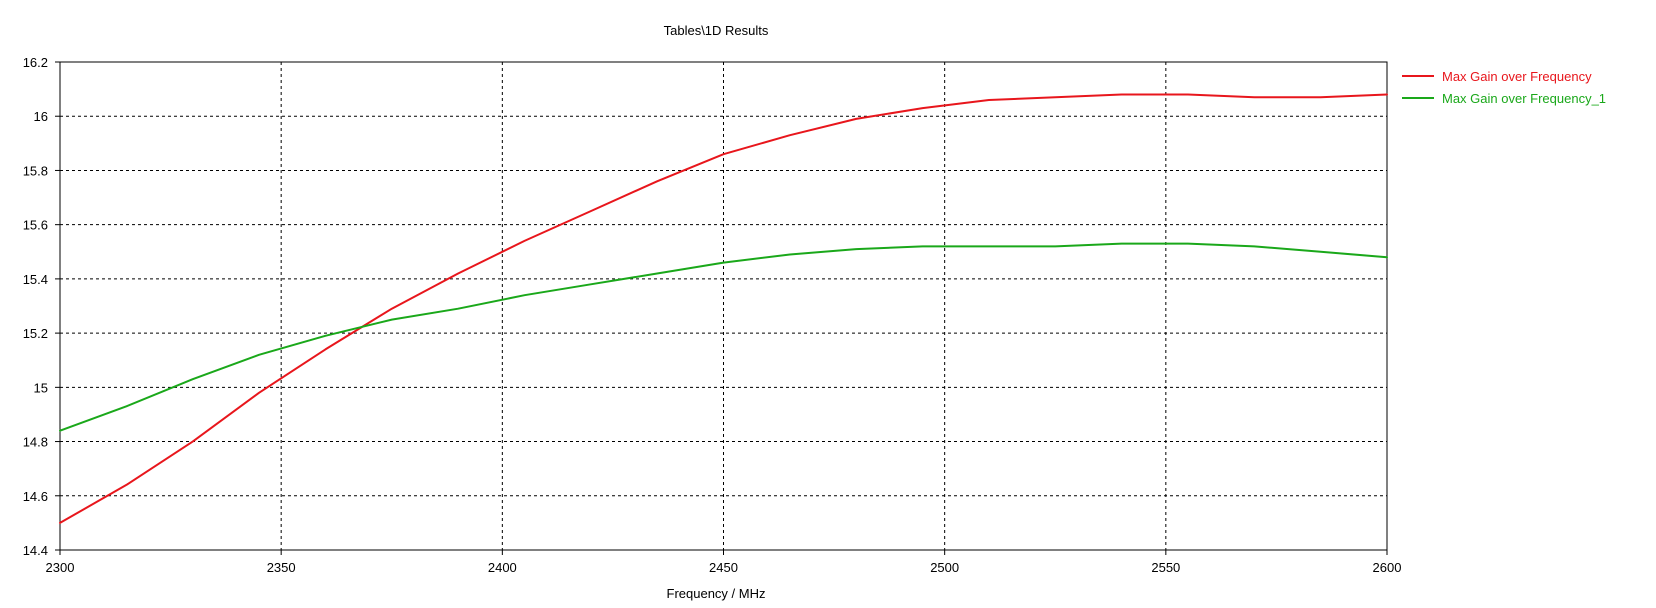 This screenshot has width=1656, height=608. Describe the element at coordinates (1517, 76) in the screenshot. I see `legend-label-1: Max Gain over Frequency` at that location.